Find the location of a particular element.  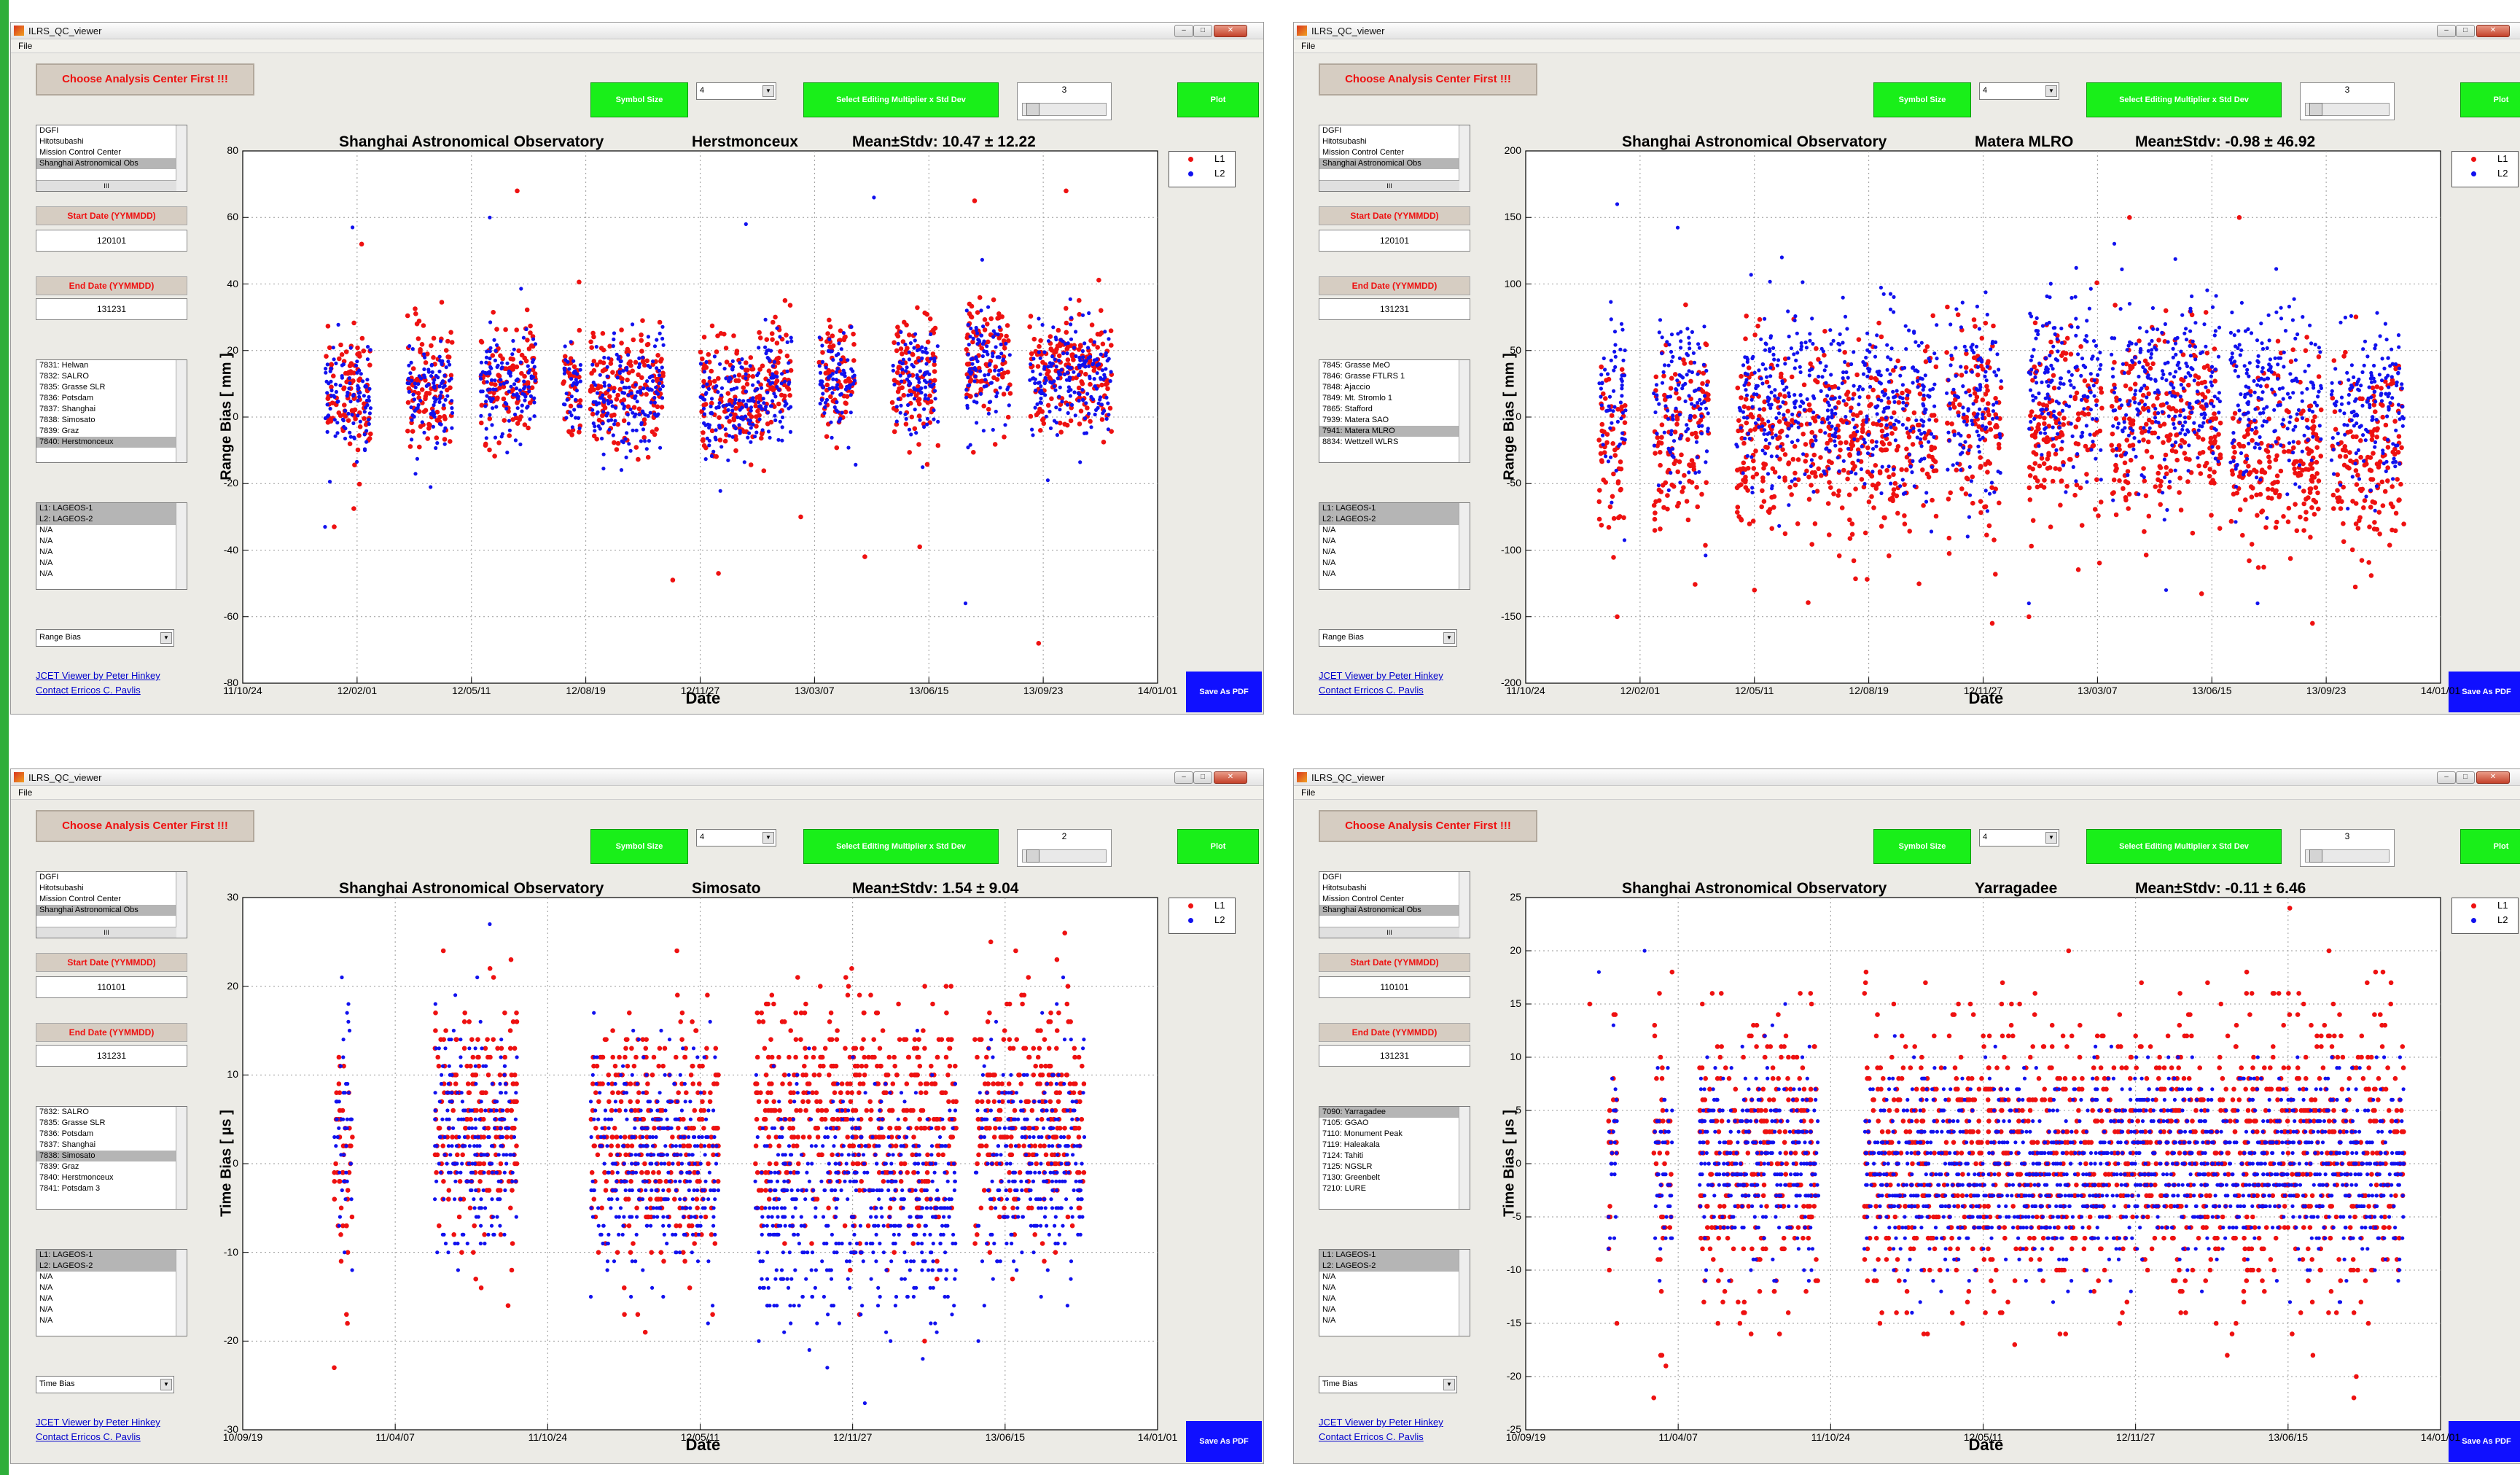

list-item: 7865: Stafford is located at coordinates (1347, 409).